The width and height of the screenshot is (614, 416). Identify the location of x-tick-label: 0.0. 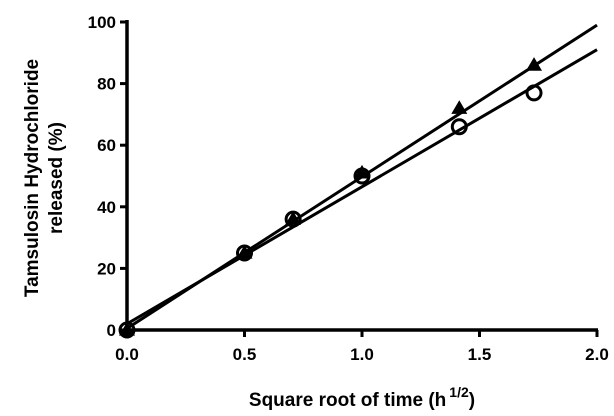
(127, 354).